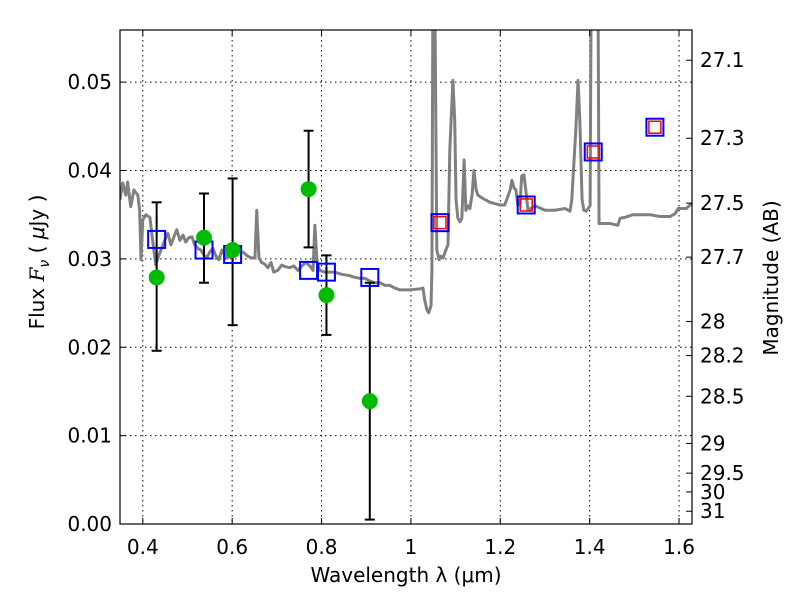  I want to click on x-tick-label: 0.4, so click(143, 547).